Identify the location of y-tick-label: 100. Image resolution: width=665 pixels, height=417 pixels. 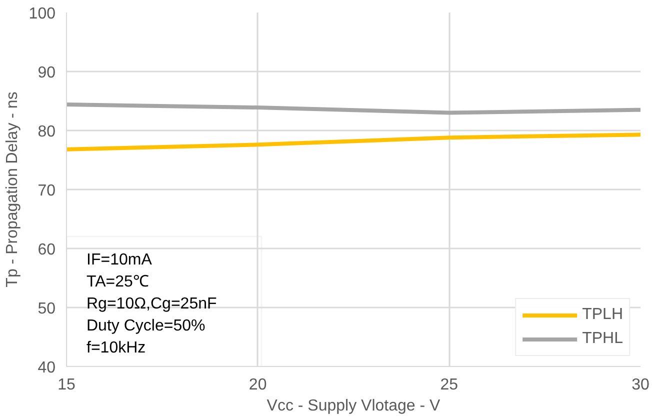
(42, 14).